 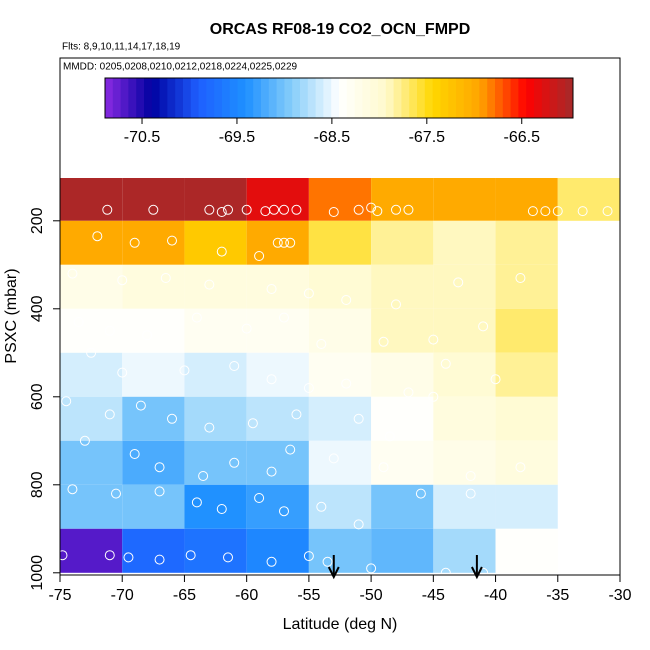 I want to click on x-axis-label: Latitude (deg N), so click(x=340, y=624).